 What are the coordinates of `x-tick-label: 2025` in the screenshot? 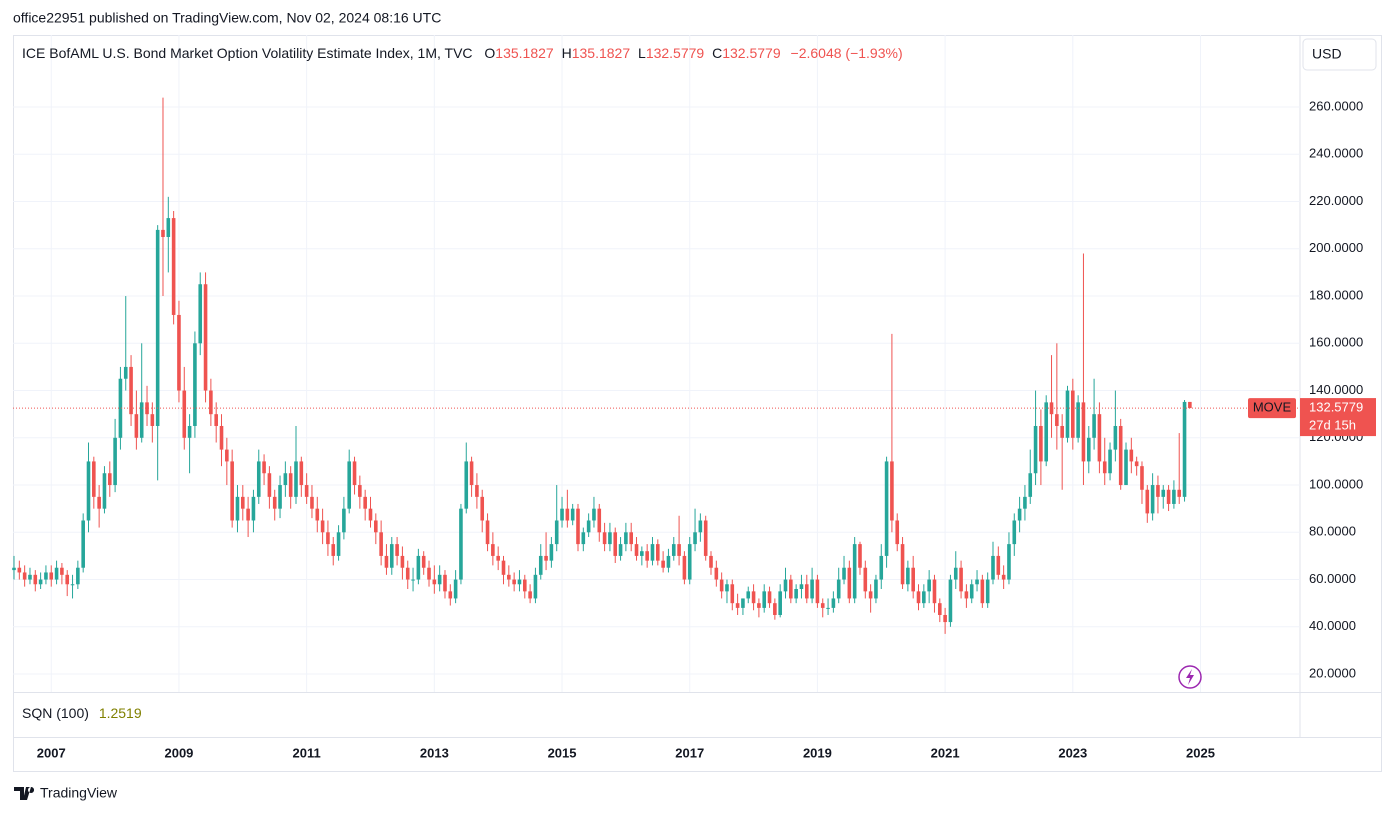 It's located at (1200, 752).